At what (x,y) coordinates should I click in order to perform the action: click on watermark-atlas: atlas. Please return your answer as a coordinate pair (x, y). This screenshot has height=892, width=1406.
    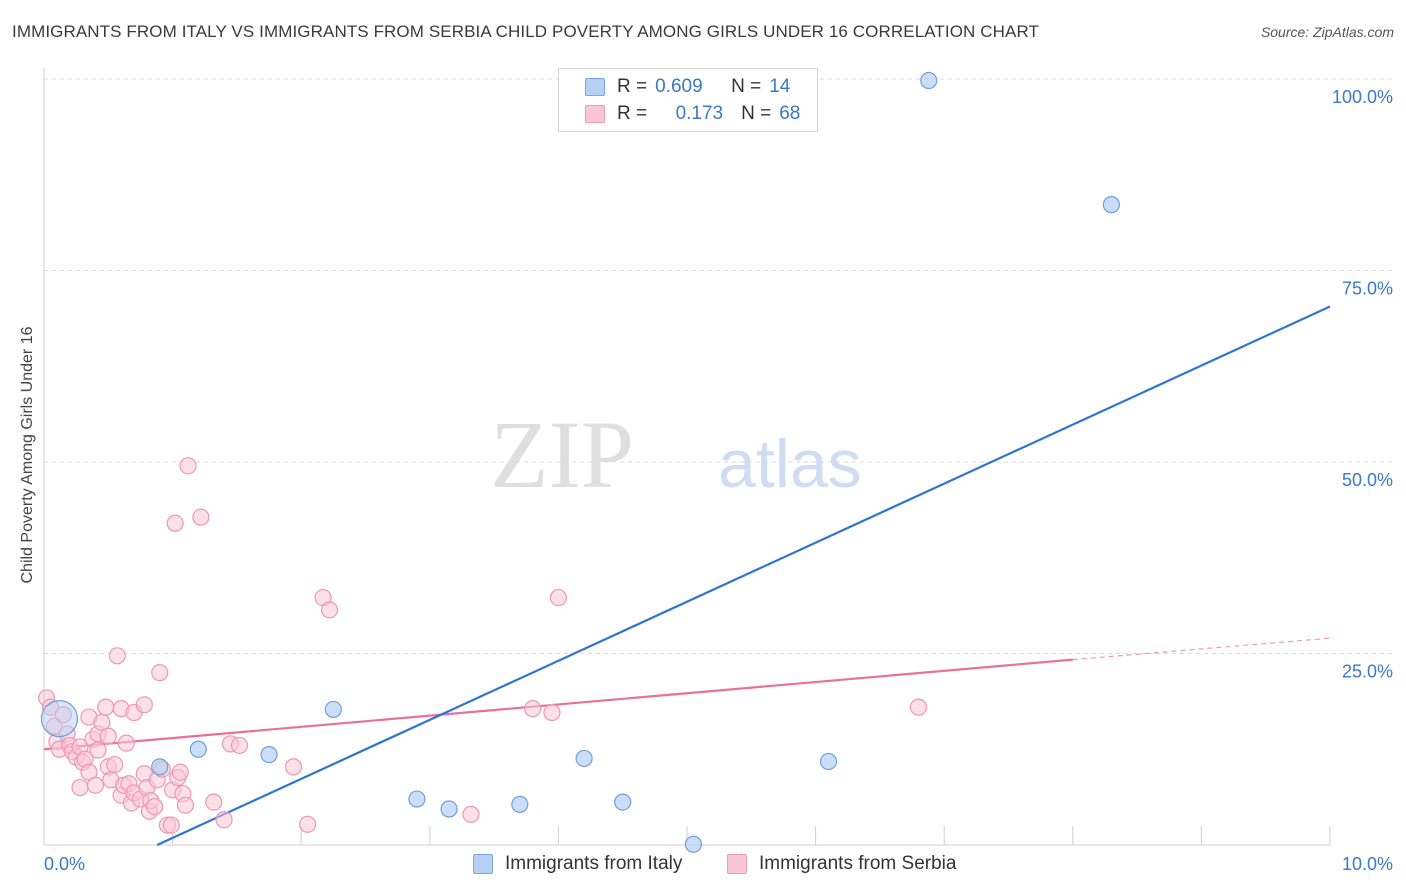
    Looking at the image, I should click on (790, 464).